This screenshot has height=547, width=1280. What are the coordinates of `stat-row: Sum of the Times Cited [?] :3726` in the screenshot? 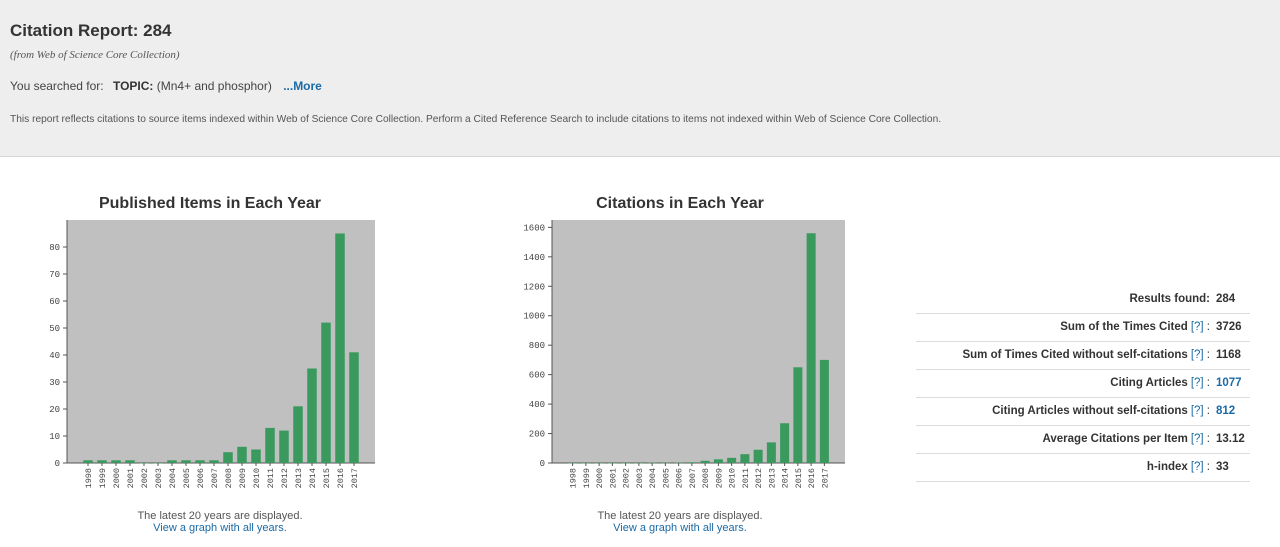 It's located at (1083, 328).